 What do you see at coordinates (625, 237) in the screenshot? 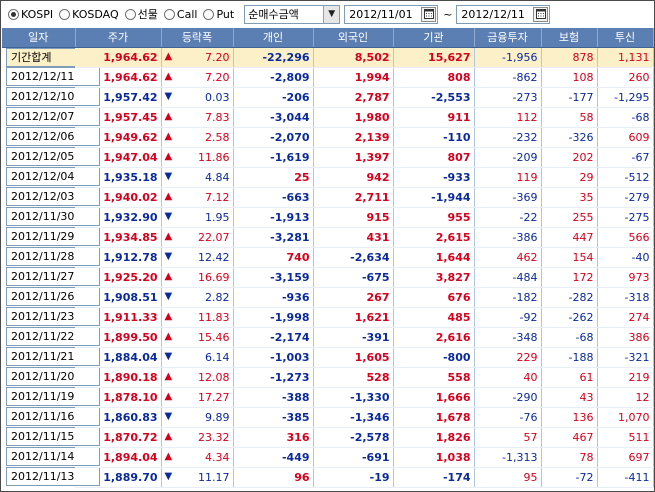
I see `trust-cell: 566` at bounding box center [625, 237].